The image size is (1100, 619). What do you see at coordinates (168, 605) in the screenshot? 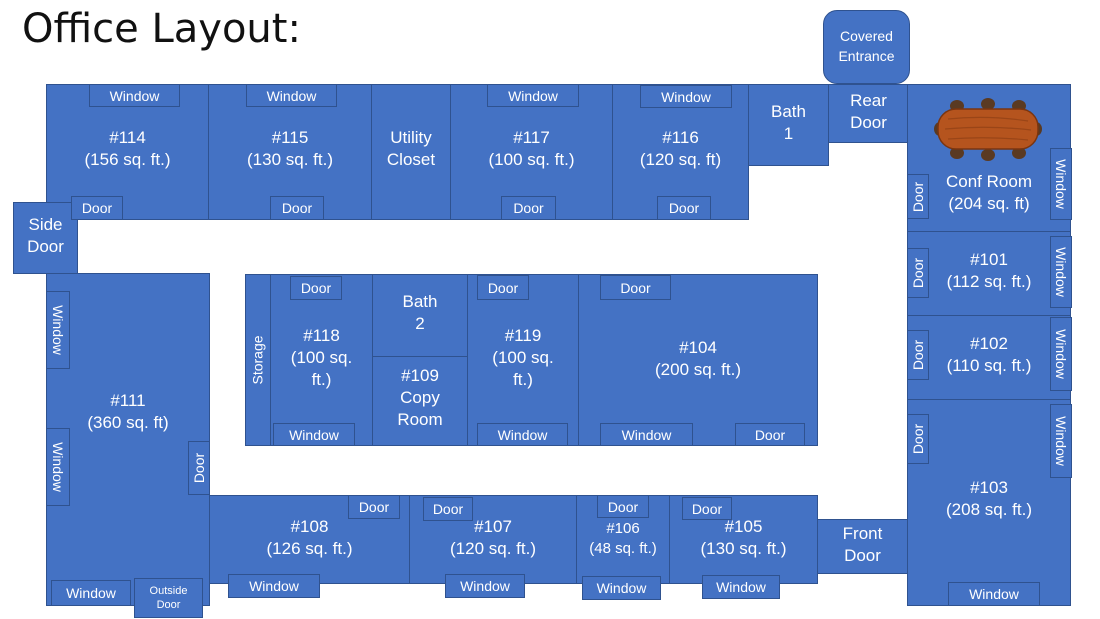
I see `outside-door-line-2: Door` at bounding box center [168, 605].